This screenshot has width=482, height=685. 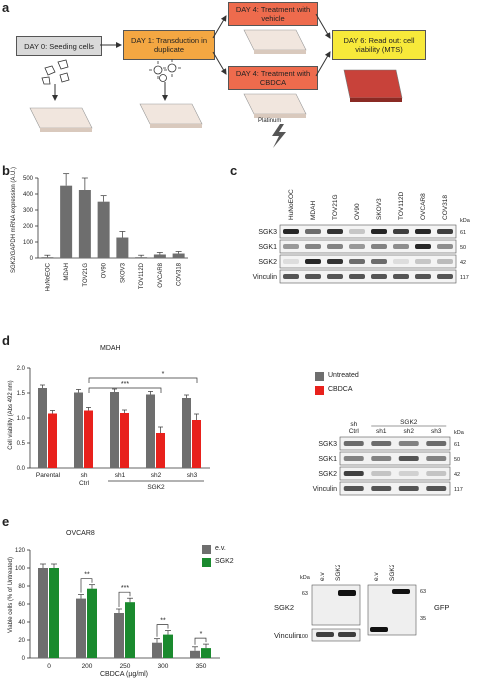 What do you see at coordinates (323, 64) in the screenshot?
I see `arrow-cbdca-day6` at bounding box center [323, 64].